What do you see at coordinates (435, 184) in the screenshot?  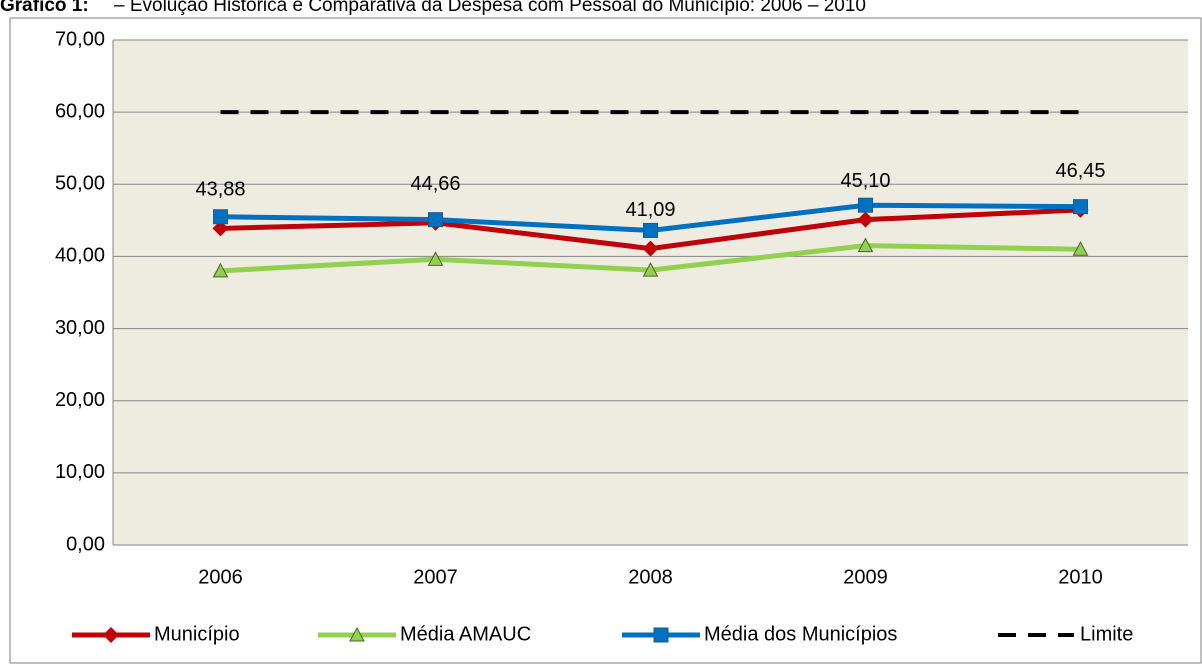 I see `data-label: 44,66` at bounding box center [435, 184].